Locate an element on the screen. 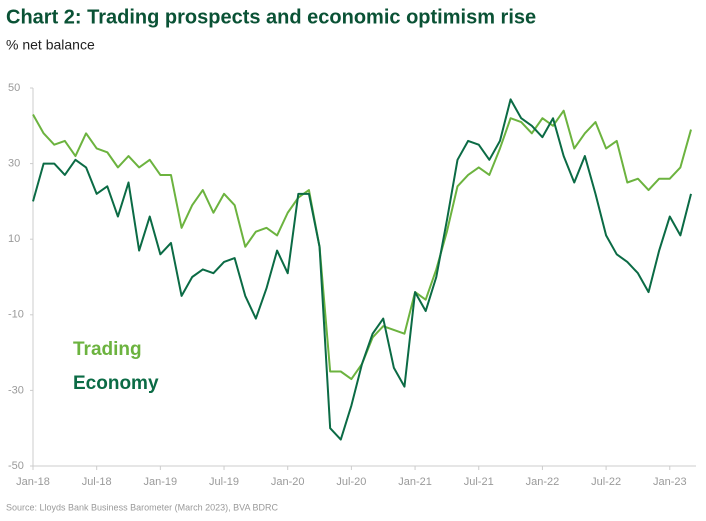 The height and width of the screenshot is (521, 706). y-tick-label: -30 is located at coordinates (16, 390).